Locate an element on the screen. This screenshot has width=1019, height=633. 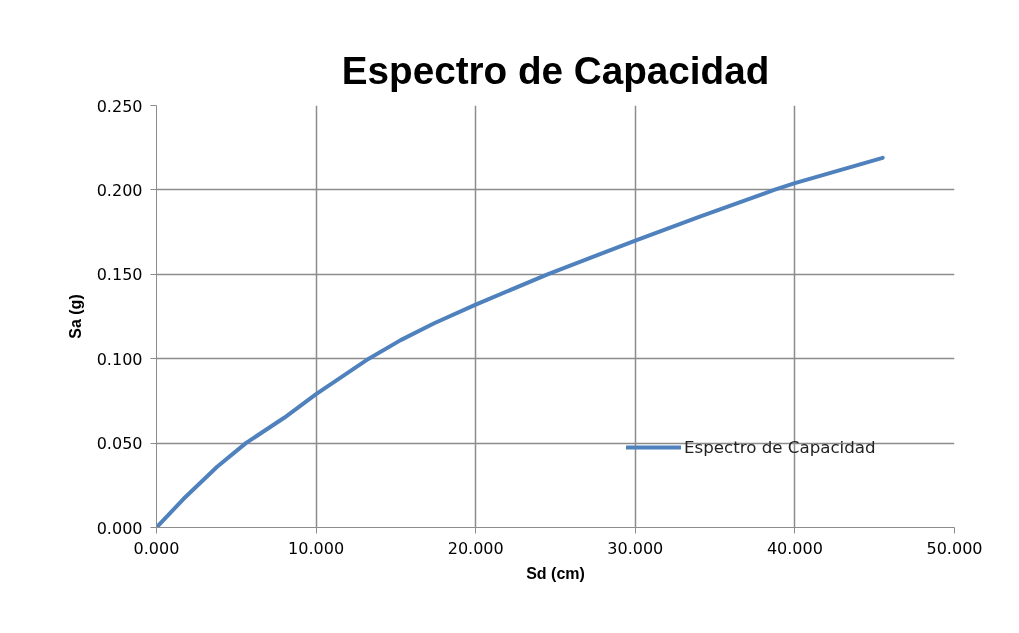
x-tick-label: 10.000 is located at coordinates (316, 548).